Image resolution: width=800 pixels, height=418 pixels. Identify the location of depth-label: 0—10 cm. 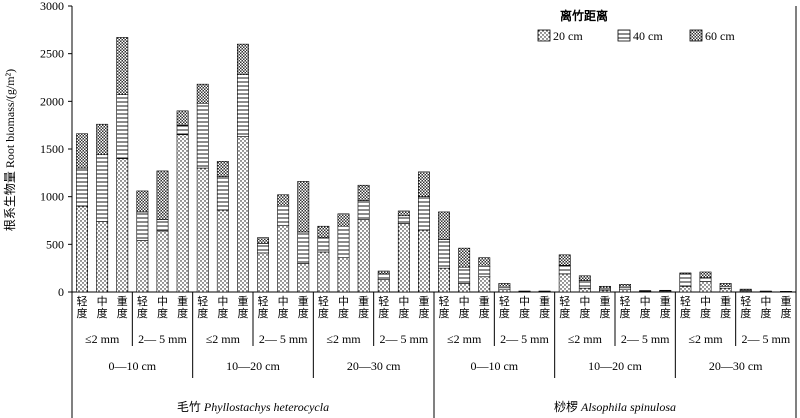
(132, 366).